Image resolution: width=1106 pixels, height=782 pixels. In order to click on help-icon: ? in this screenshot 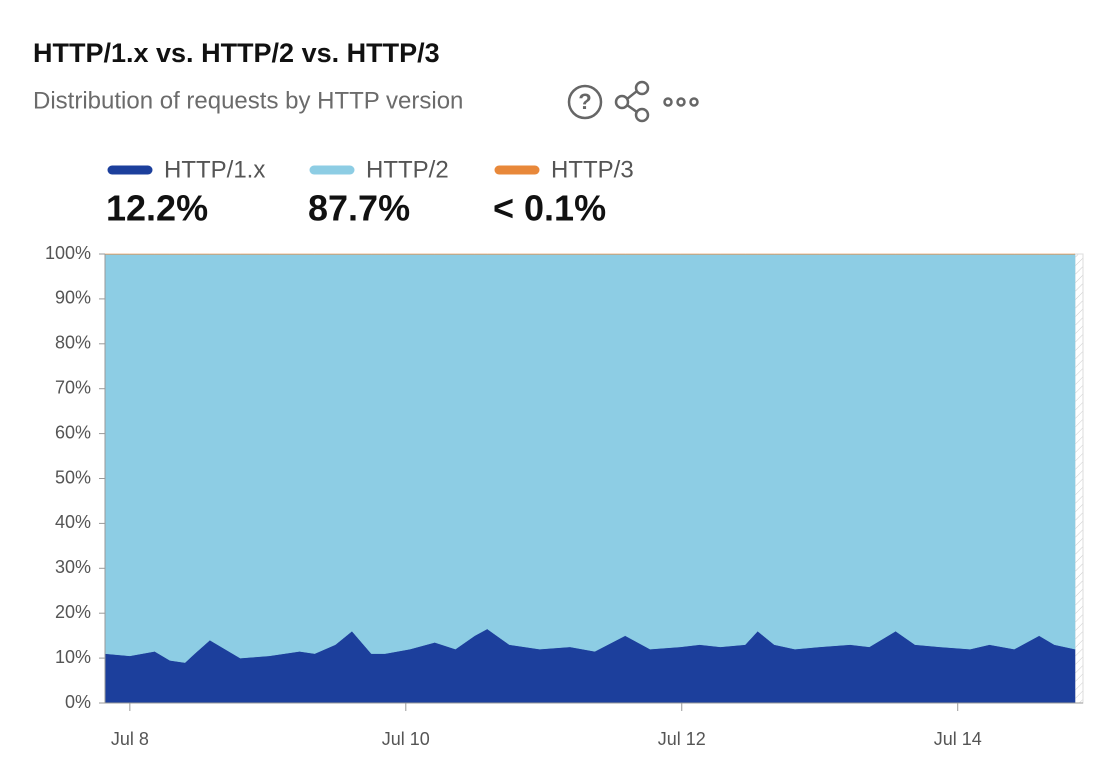, I will do `click(585, 102)`.